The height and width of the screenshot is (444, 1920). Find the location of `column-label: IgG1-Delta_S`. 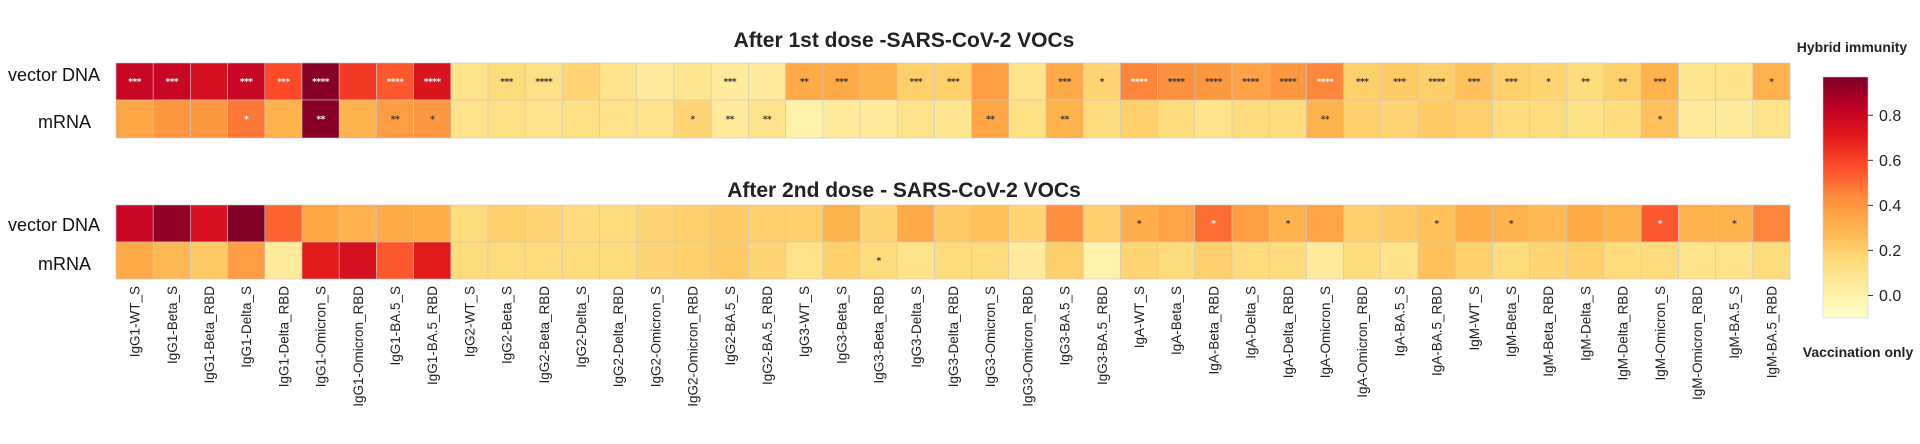

column-label: IgG1-Delta_S is located at coordinates (246, 327).